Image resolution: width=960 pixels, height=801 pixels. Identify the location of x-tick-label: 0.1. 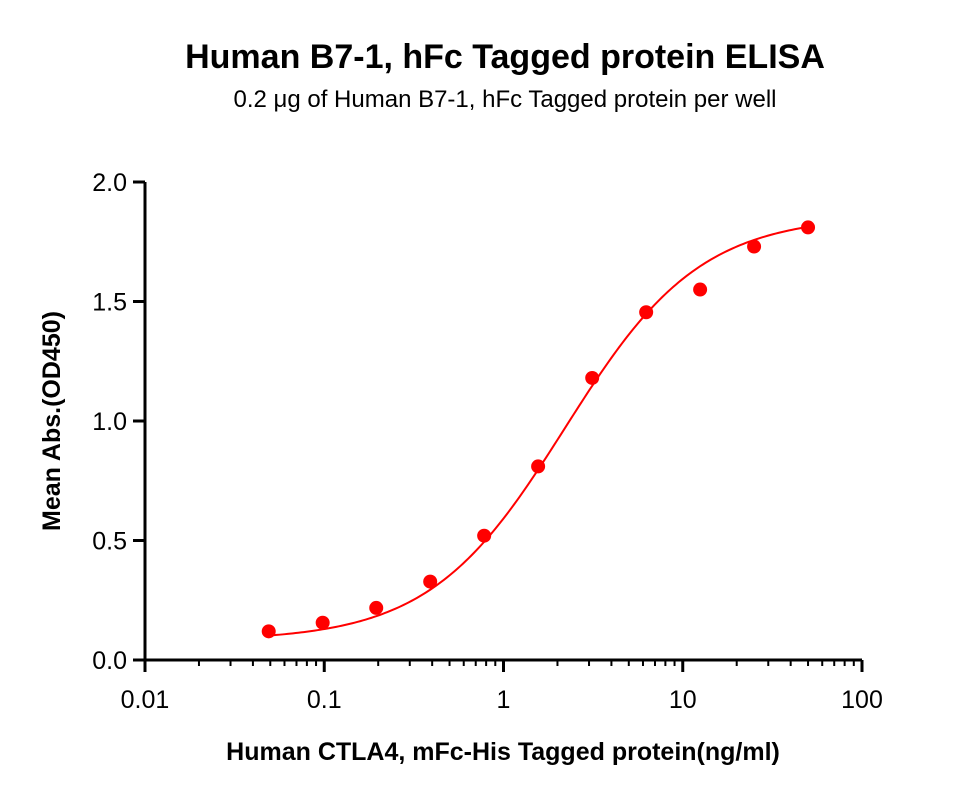
(324, 700).